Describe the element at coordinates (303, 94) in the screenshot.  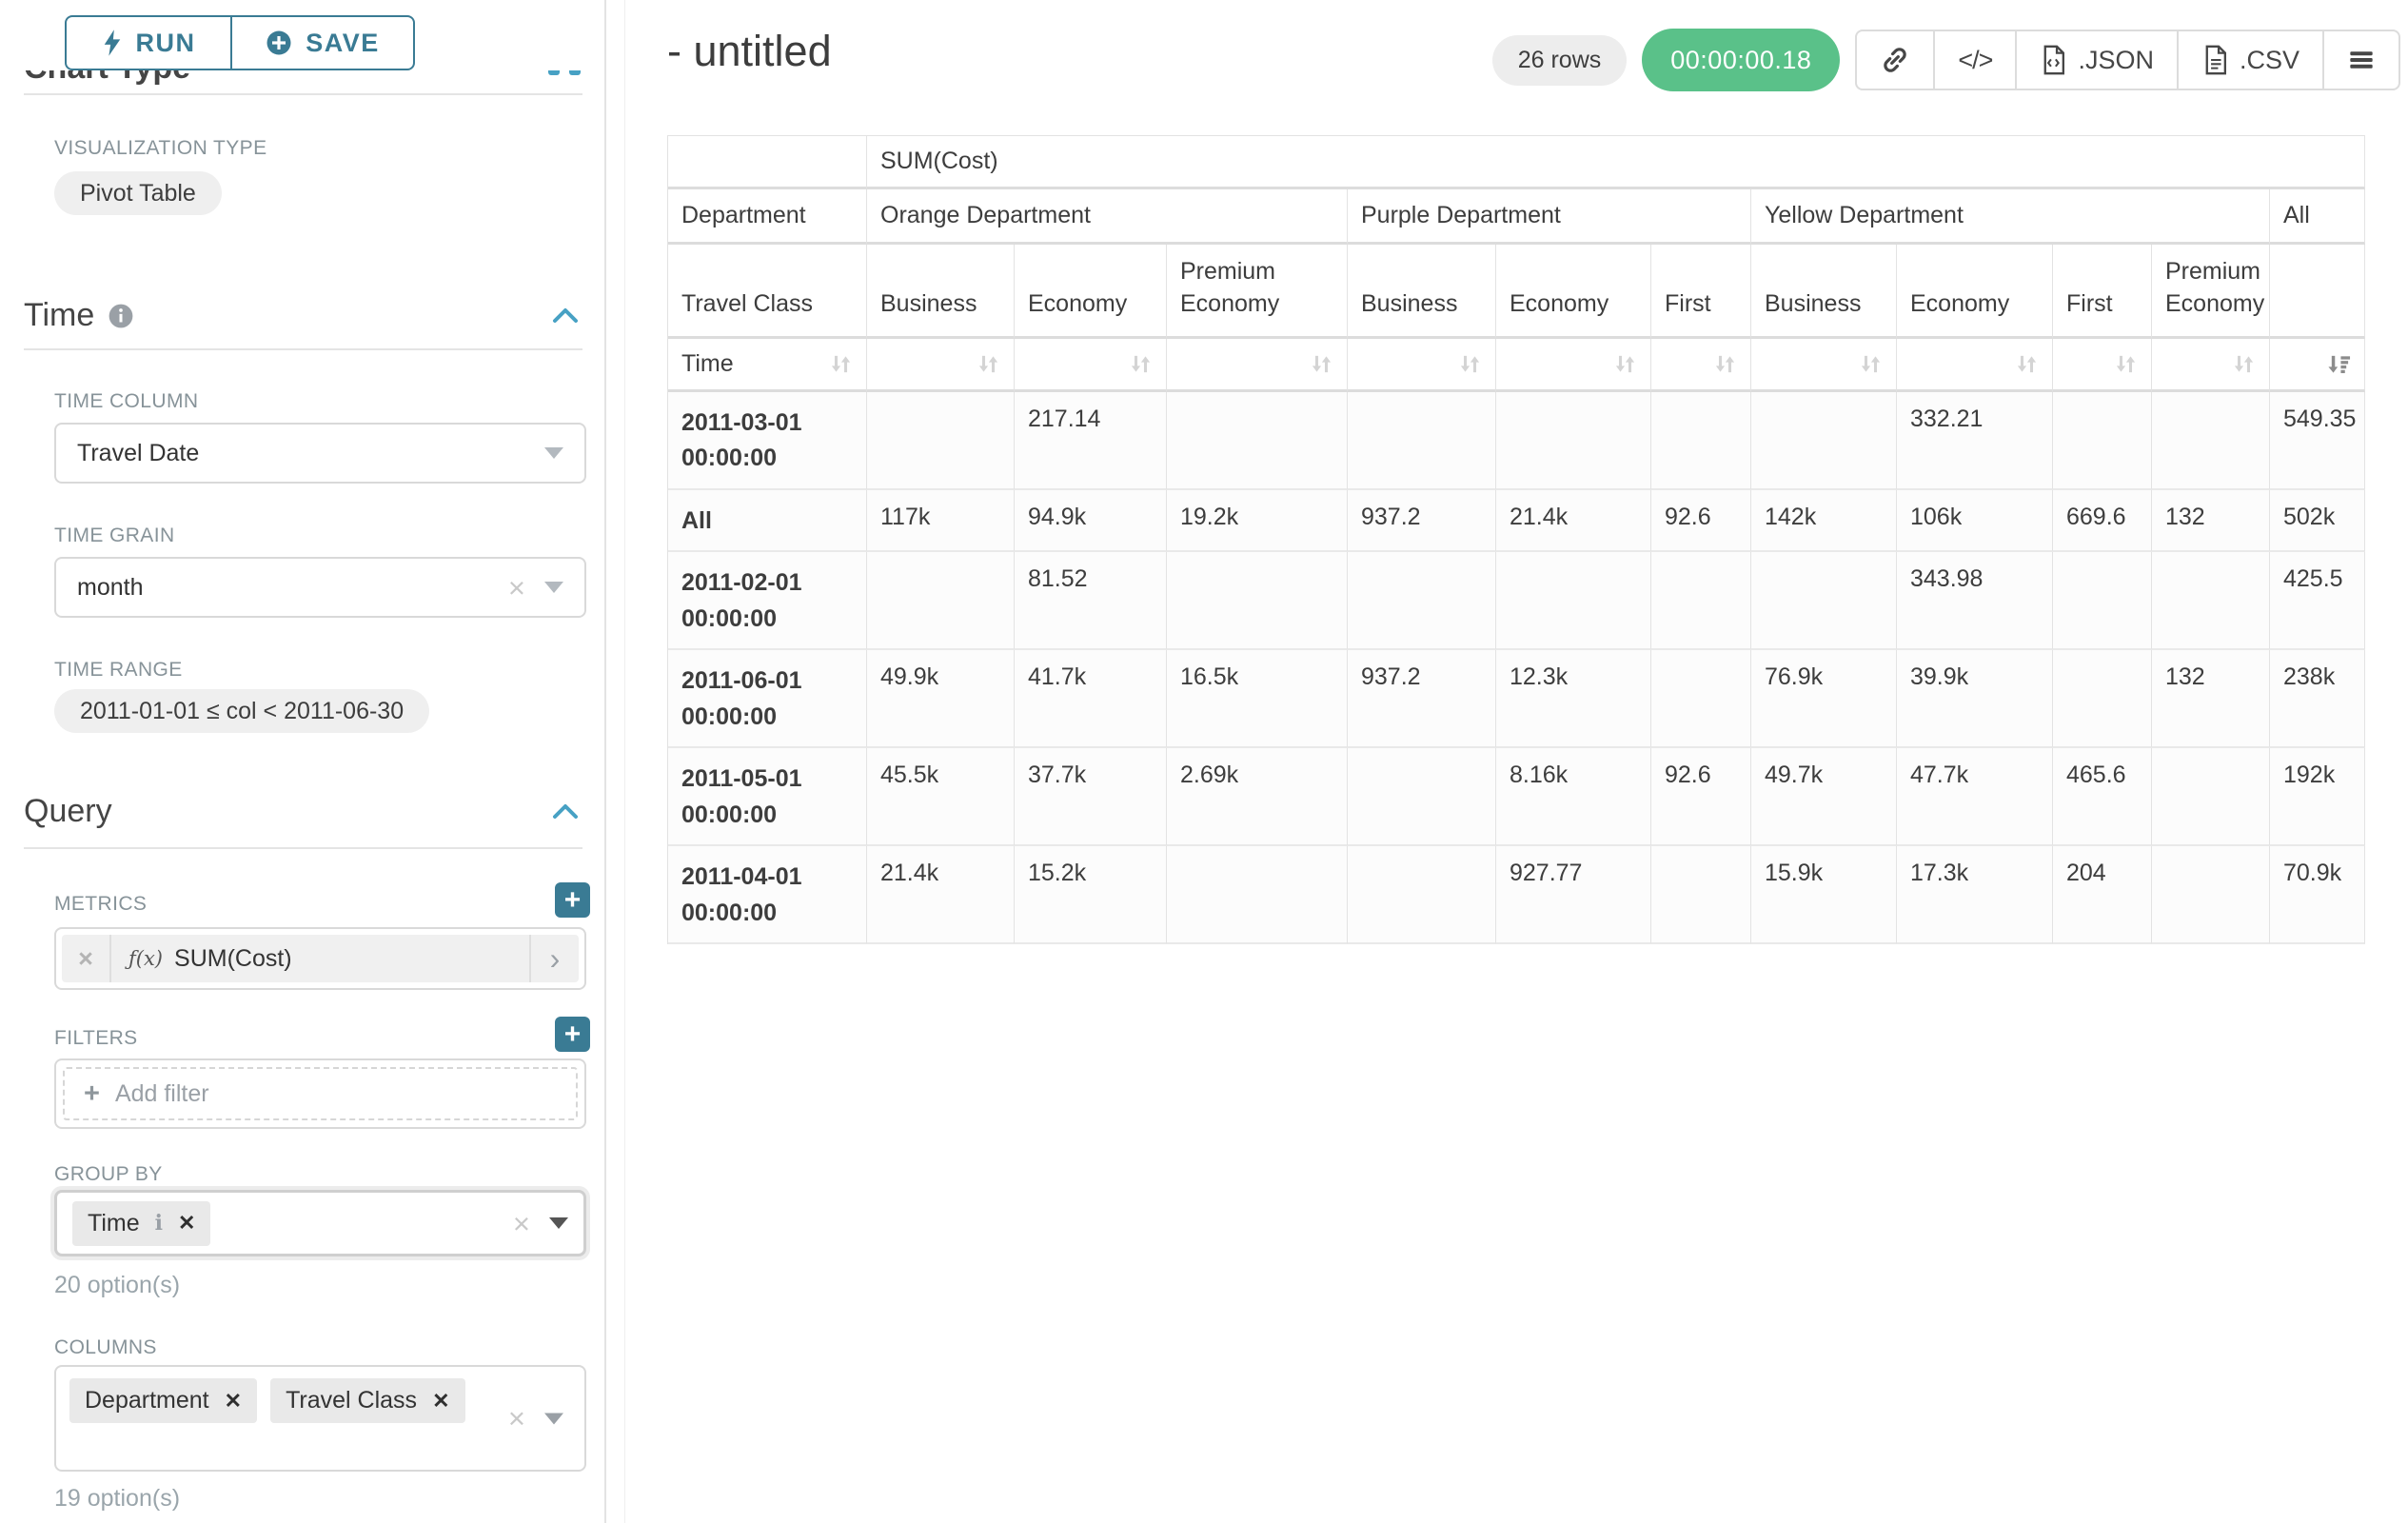
I see `divider` at that location.